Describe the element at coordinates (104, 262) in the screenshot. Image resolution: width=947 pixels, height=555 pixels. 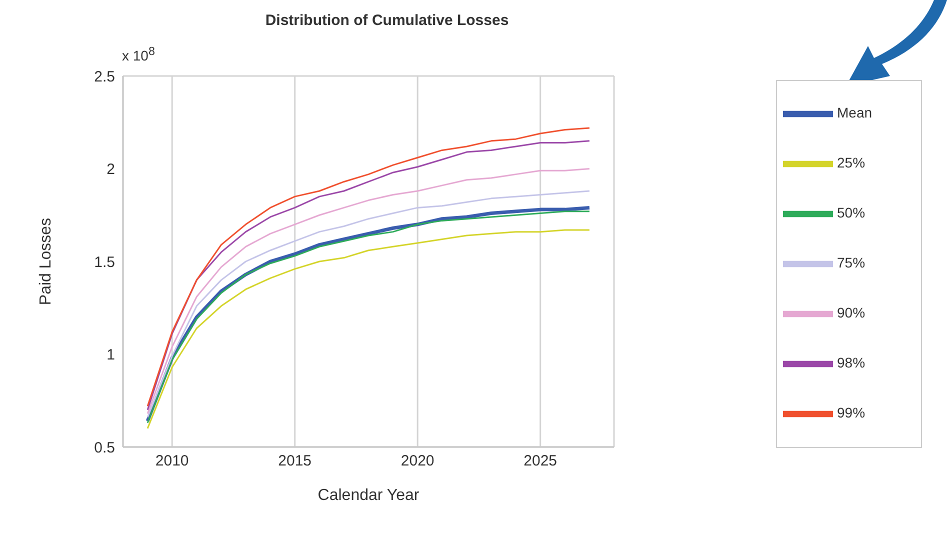
I see `y-tick-label: 1.5` at that location.